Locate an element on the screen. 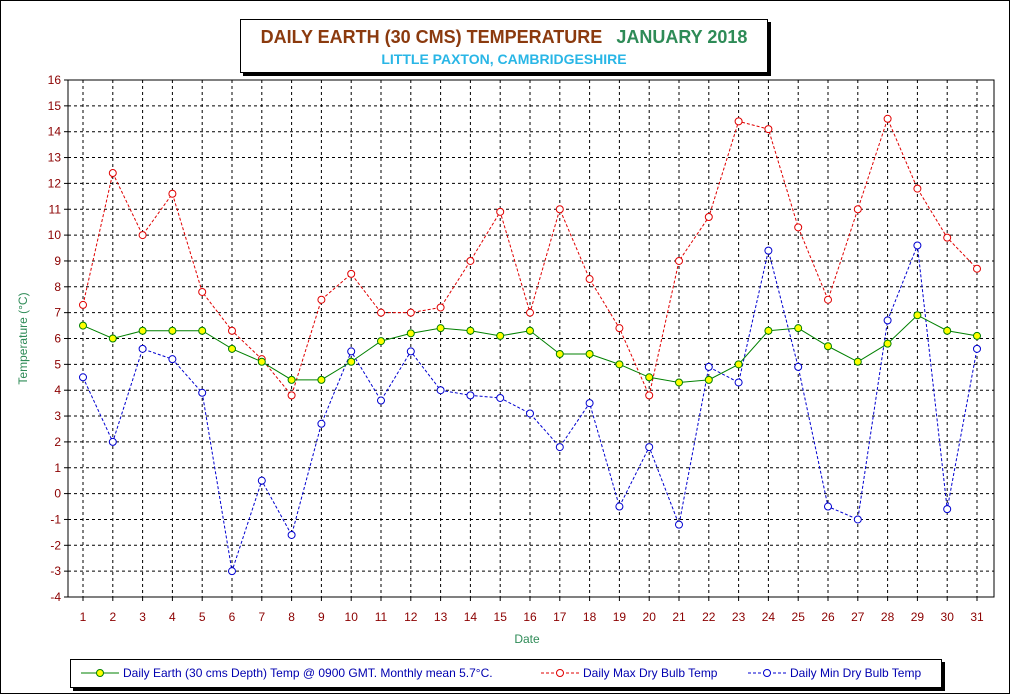  x-tick-label: 12 is located at coordinates (411, 617).